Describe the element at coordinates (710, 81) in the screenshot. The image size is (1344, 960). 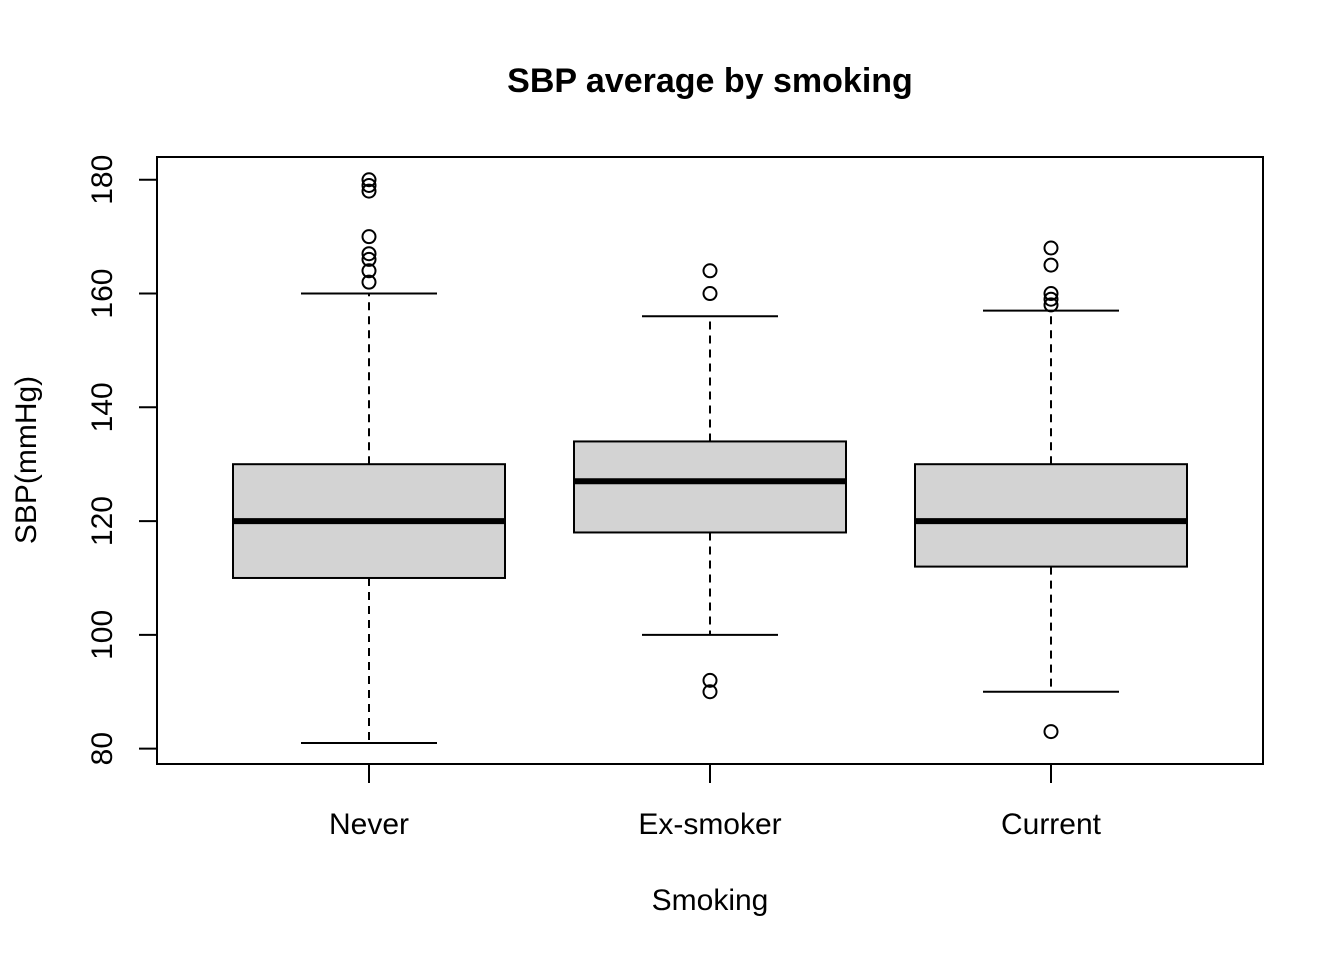
I see `chart-title: SBP average by smoking` at that location.